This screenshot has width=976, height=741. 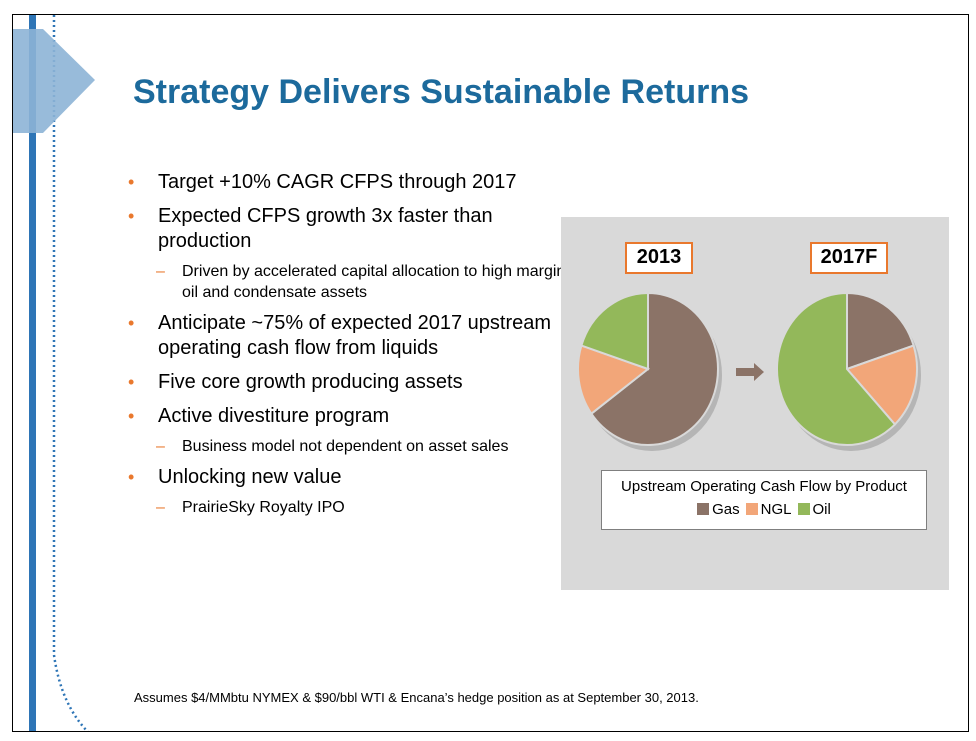 I want to click on pie-slice-2013-ngl, so click(x=614, y=380).